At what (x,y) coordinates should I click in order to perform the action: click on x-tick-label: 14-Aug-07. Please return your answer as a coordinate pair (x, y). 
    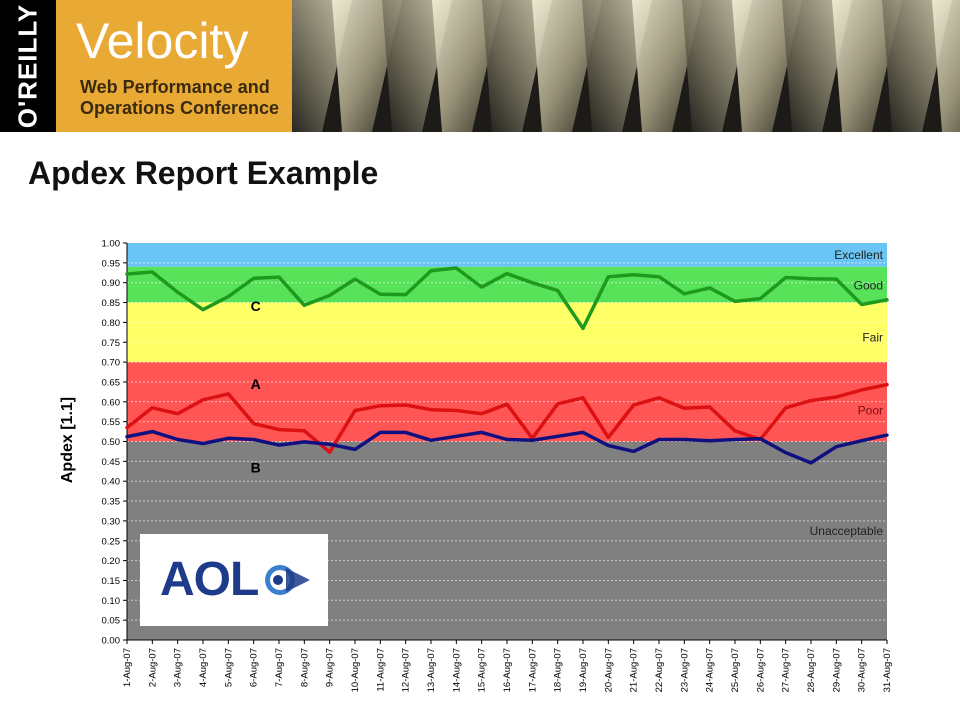
    Looking at the image, I should click on (456, 670).